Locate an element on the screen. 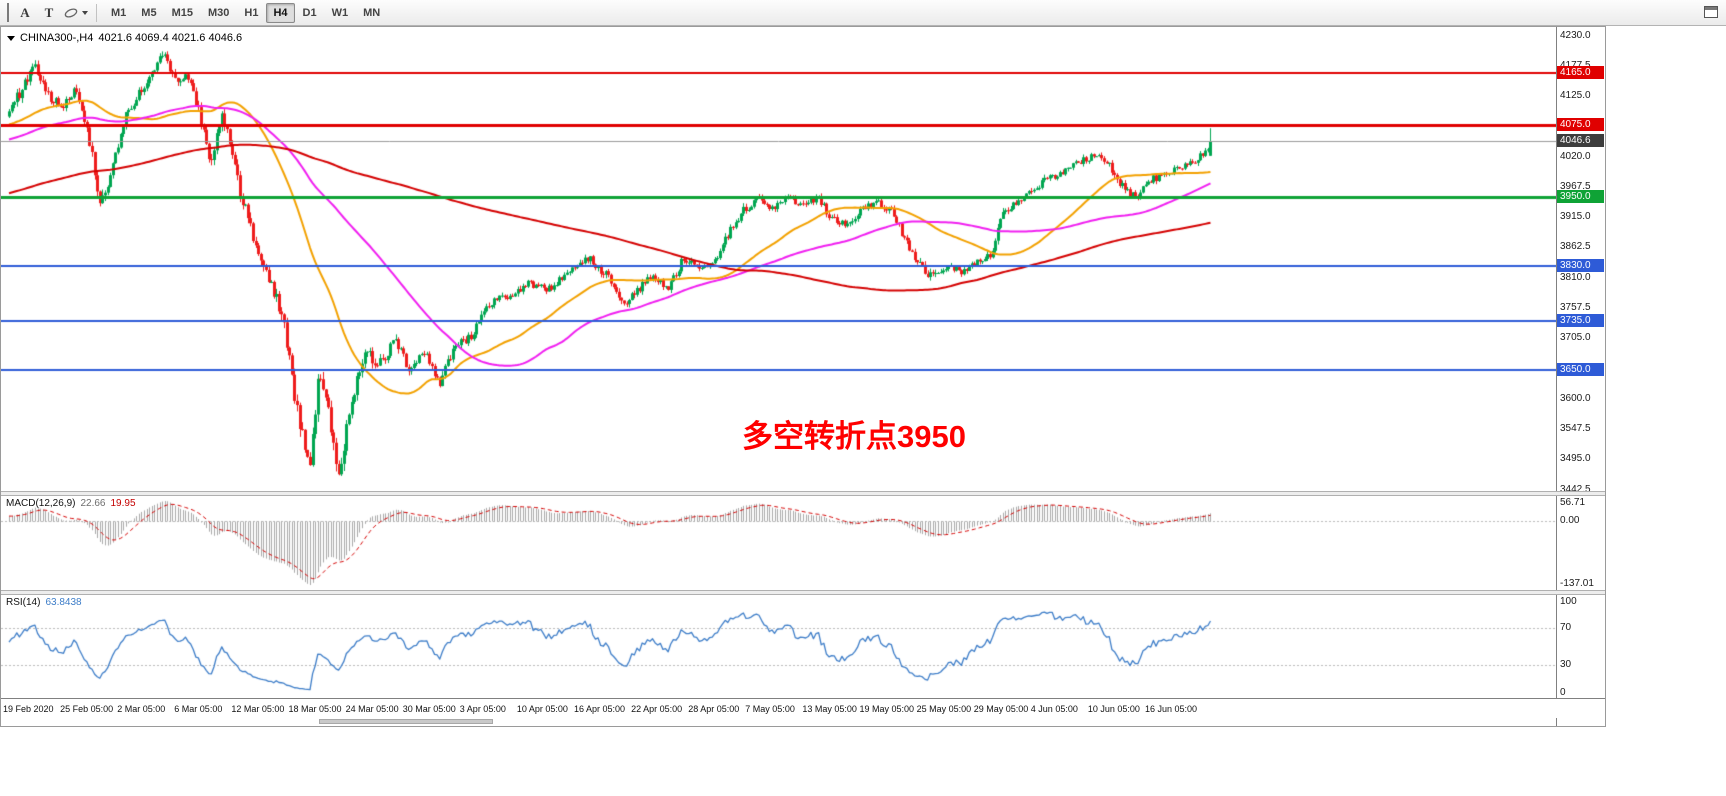  macd-indicator-label: MACD(12,26,9) 22.66 19.95 is located at coordinates (71, 503).